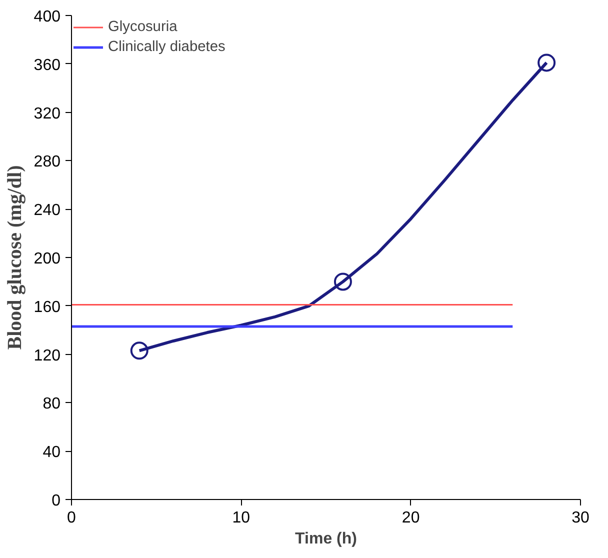 This screenshot has height=558, width=608. What do you see at coordinates (411, 518) in the screenshot?
I see `x-tick-label: 20` at bounding box center [411, 518].